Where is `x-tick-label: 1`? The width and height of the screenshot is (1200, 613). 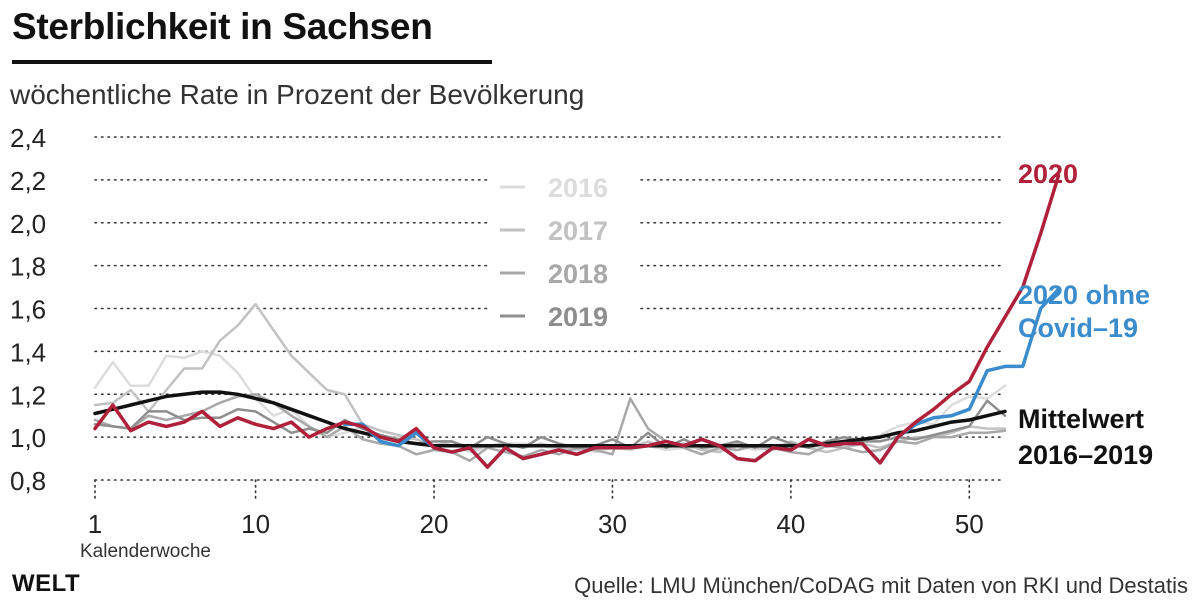 x-tick-label: 1 is located at coordinates (95, 524).